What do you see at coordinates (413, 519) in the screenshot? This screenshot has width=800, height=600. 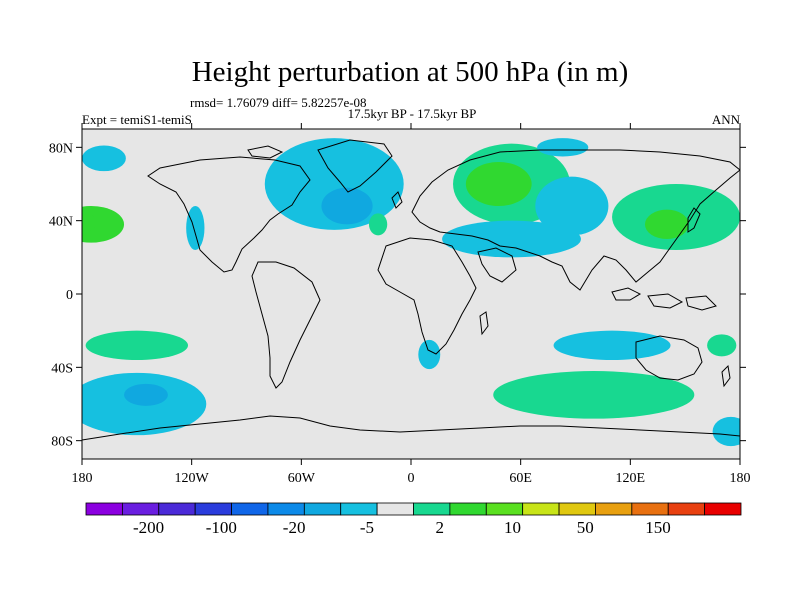 I see `colorbar: -200 -100 -20 -5 2 10 50 150` at bounding box center [413, 519].